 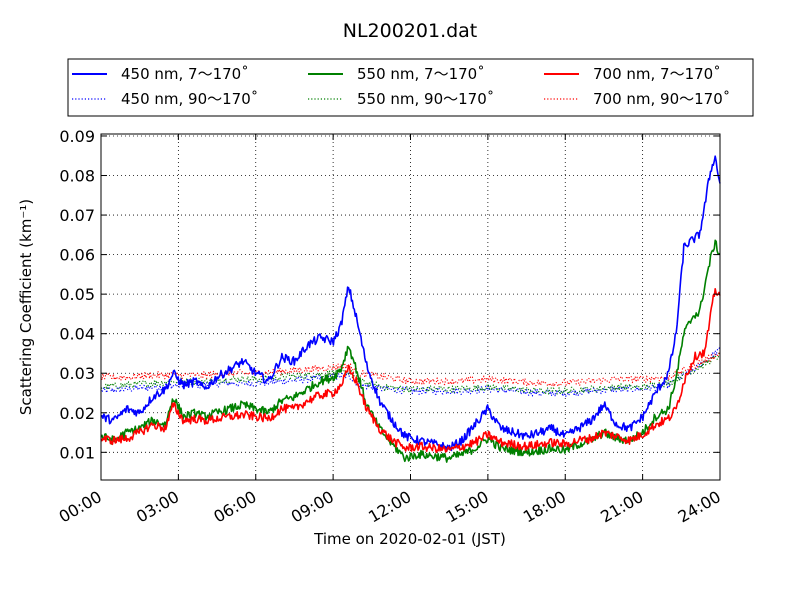 I want to click on y-tick-label: 0.05, so click(x=77, y=294).